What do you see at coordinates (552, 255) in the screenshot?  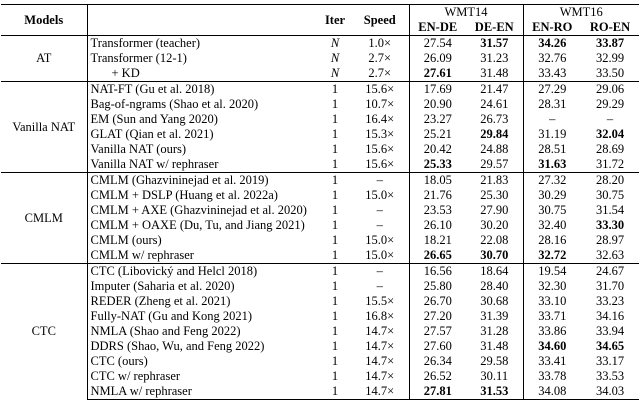 I see `score: 32.72` at bounding box center [552, 255].